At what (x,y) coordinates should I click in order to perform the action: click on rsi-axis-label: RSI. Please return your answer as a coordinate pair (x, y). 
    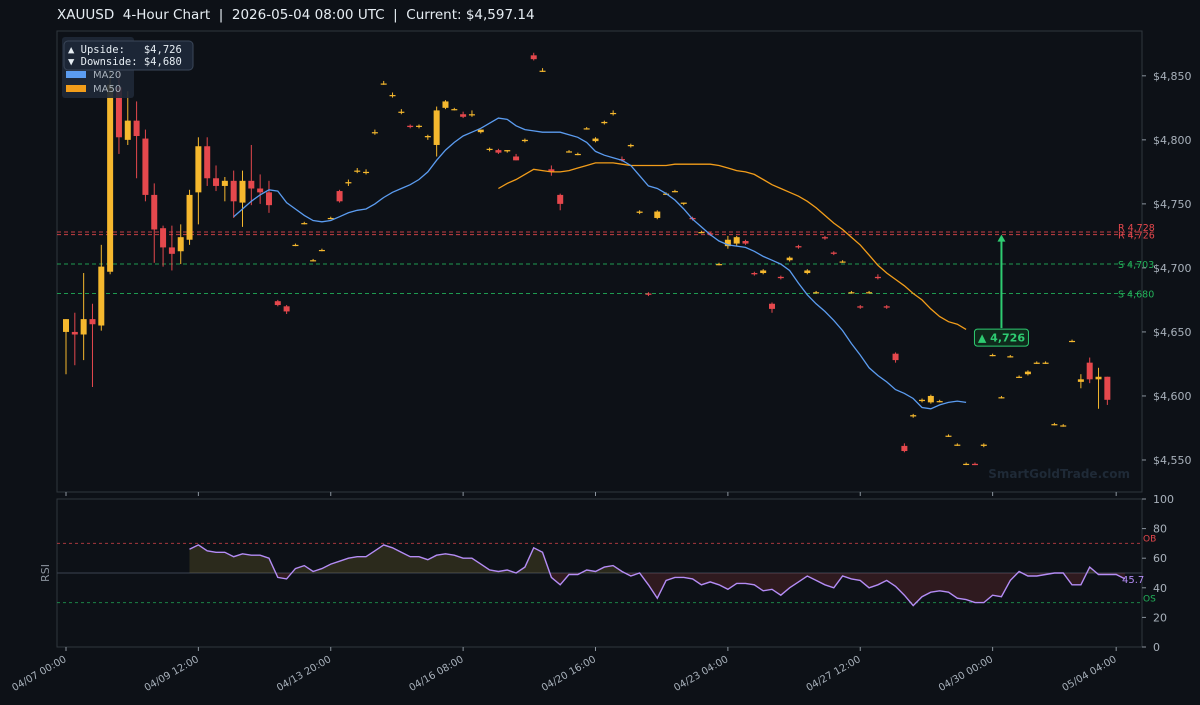
    Looking at the image, I should click on (45, 573).